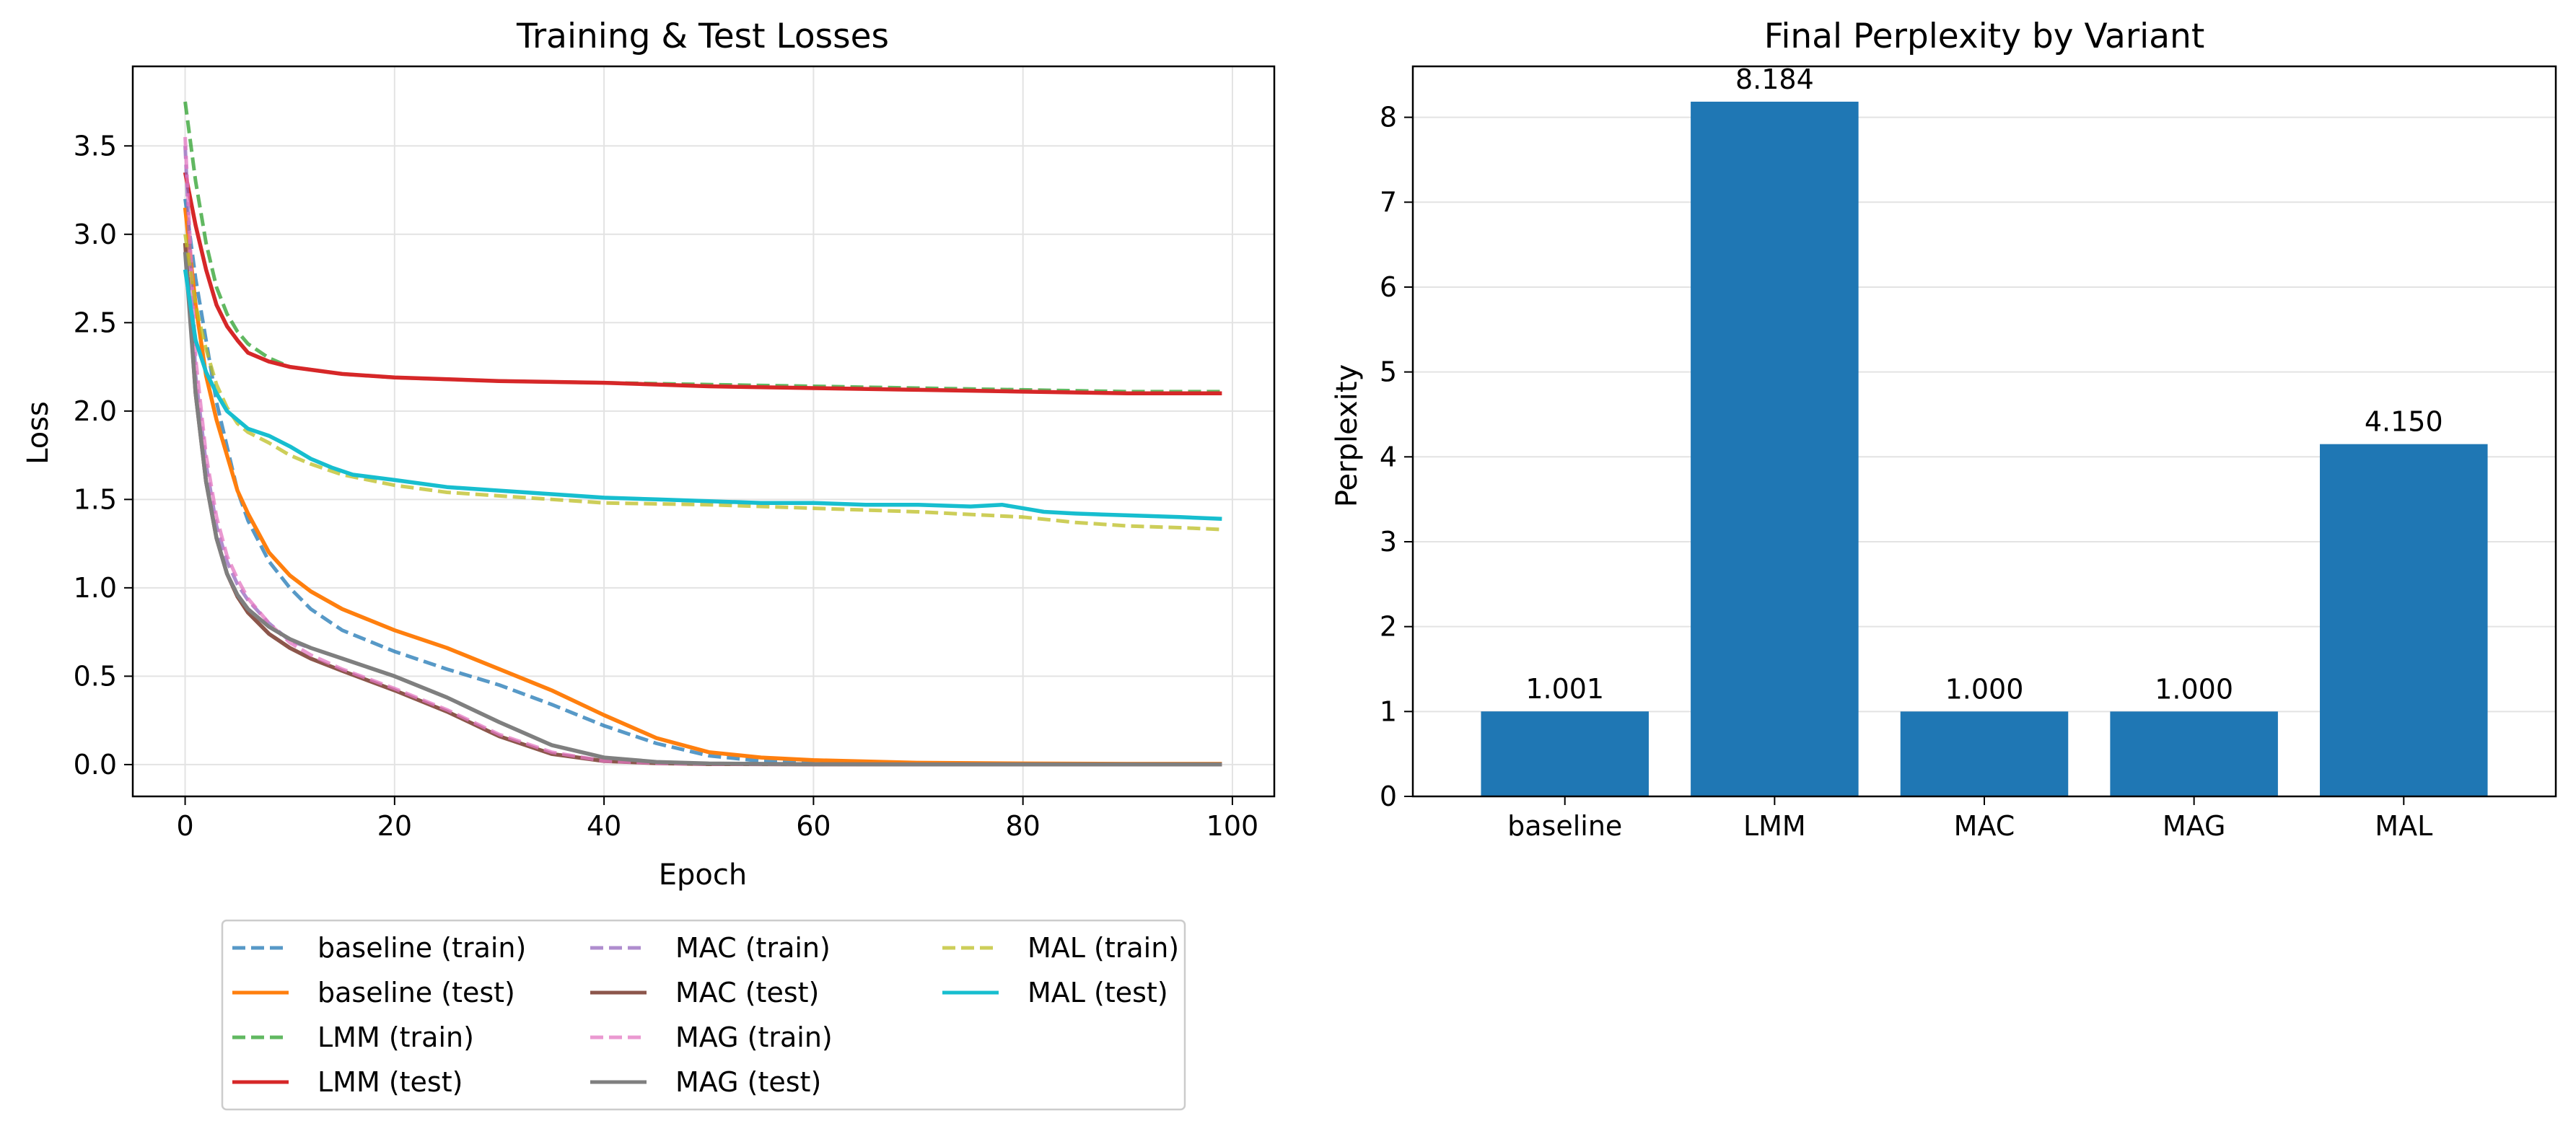  Describe the element at coordinates (1775, 449) in the screenshot. I see `bar-lmm` at that location.